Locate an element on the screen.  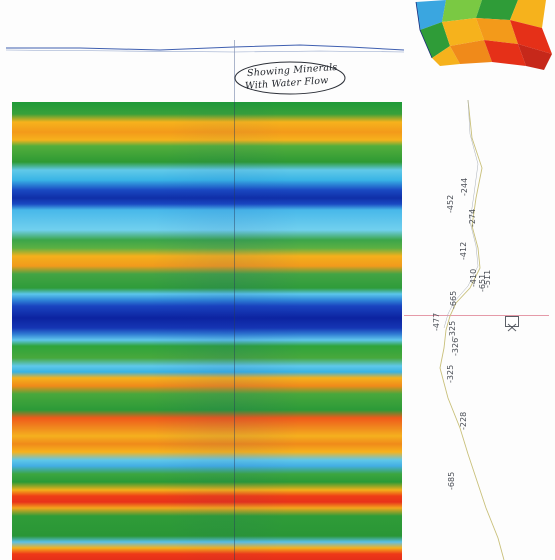
note-oval is located at coordinates (290, 78).